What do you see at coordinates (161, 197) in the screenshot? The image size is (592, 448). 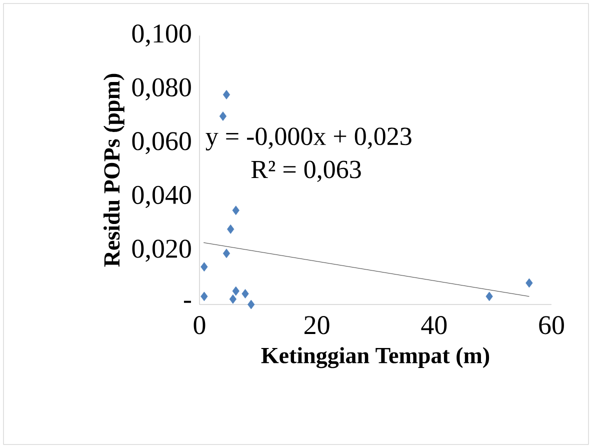 I see `y-tick-label: 0,040` at bounding box center [161, 197].